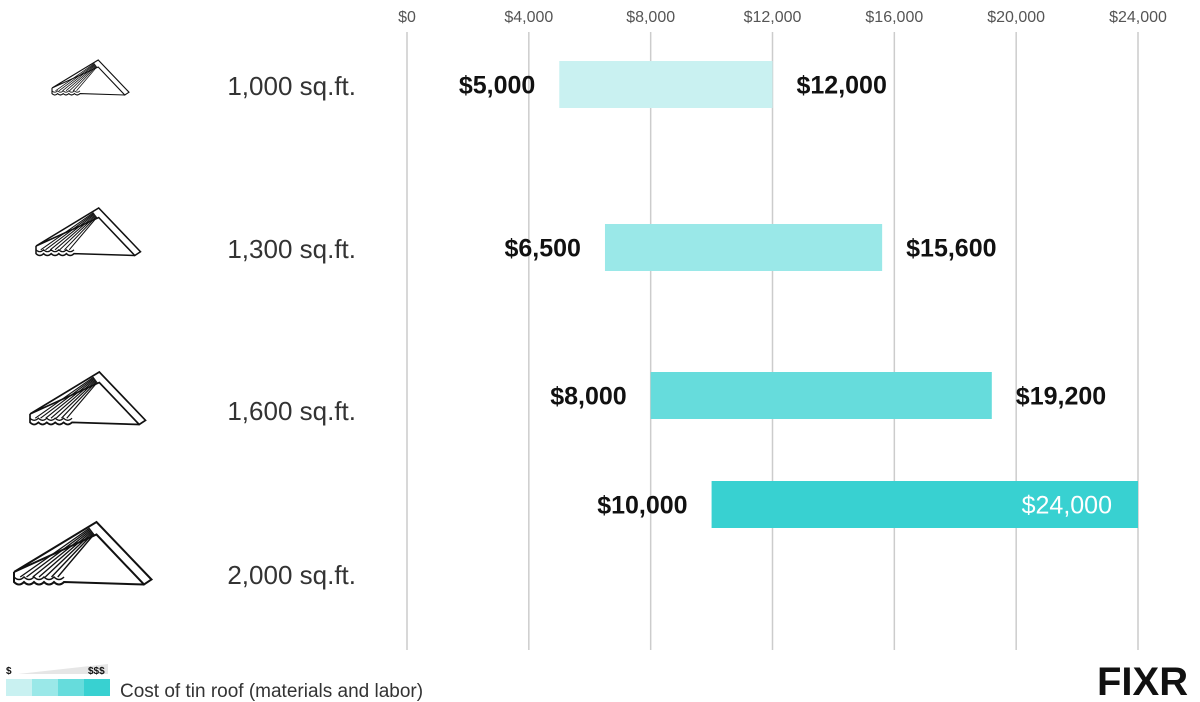  Describe the element at coordinates (1061, 397) in the screenshot. I see `high-value-label: $19,200` at that location.